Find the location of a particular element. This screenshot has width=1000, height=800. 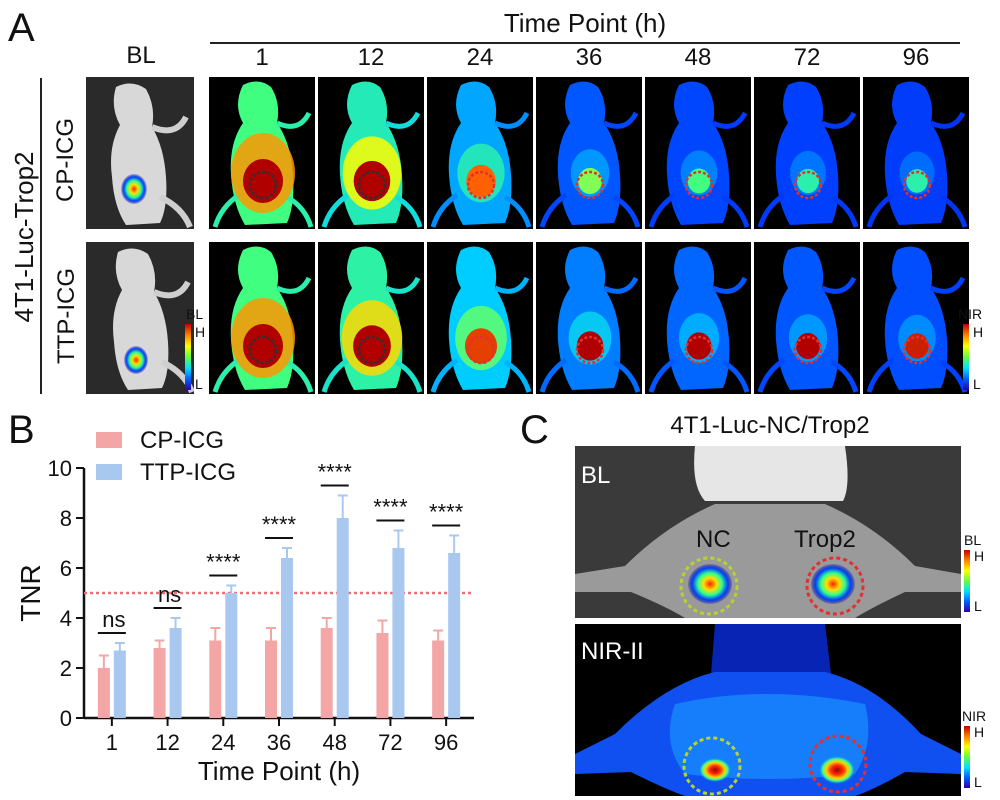

y-tick-label: 8 is located at coordinates (66, 518).